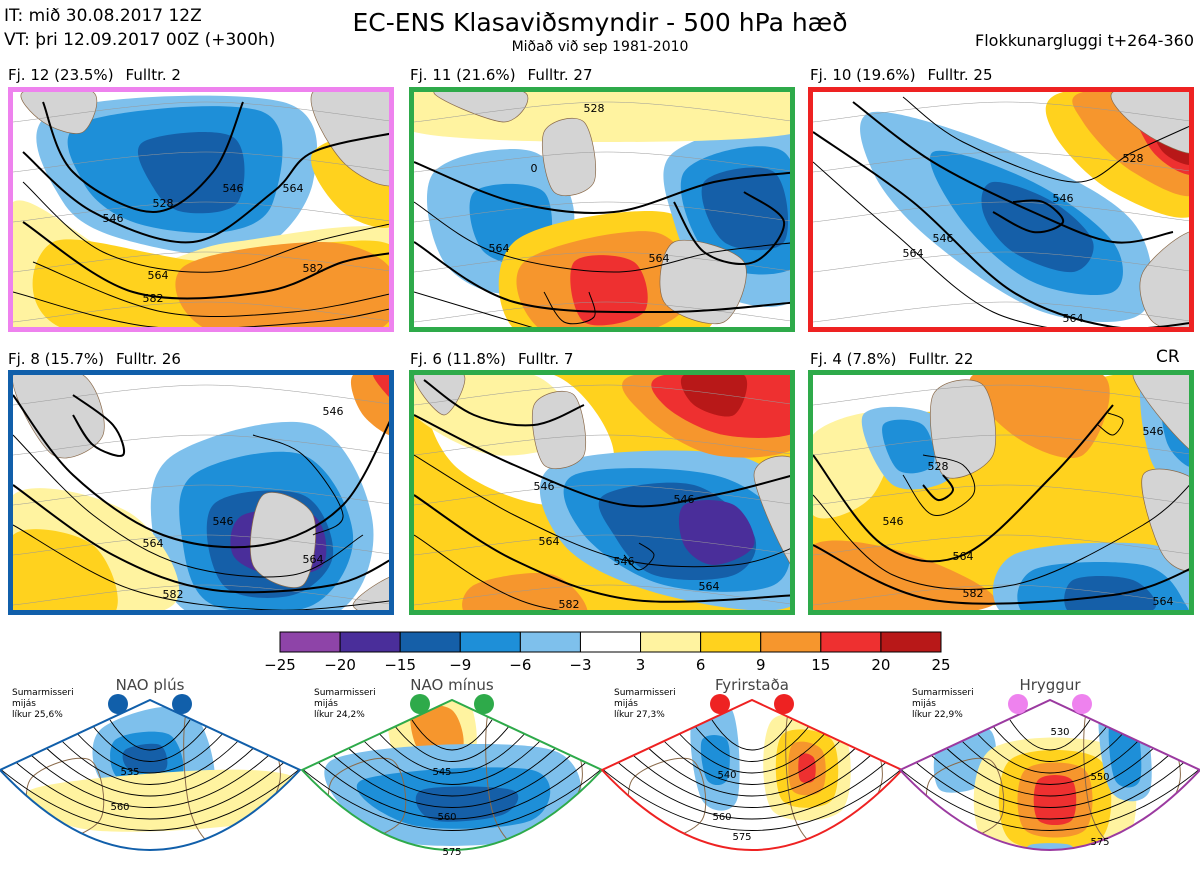 The height and width of the screenshot is (871, 1200). I want to click on contour-label-2: 546, so click(113, 218).